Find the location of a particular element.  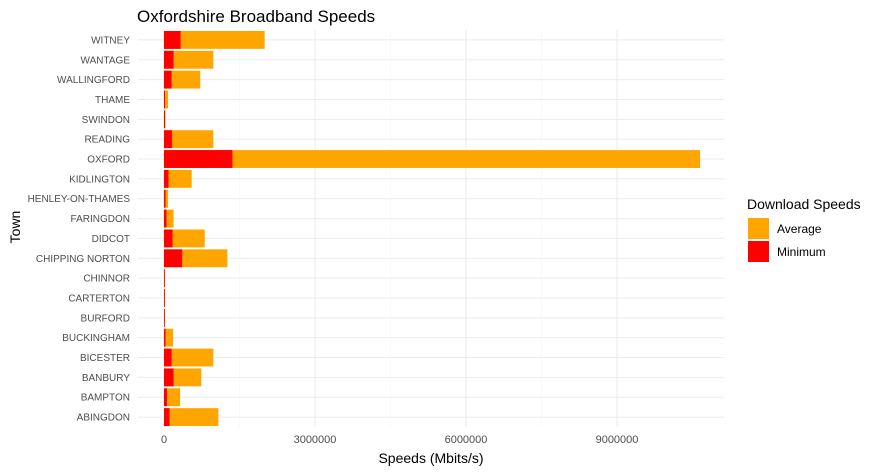

bar-average-bampton is located at coordinates (172, 397).